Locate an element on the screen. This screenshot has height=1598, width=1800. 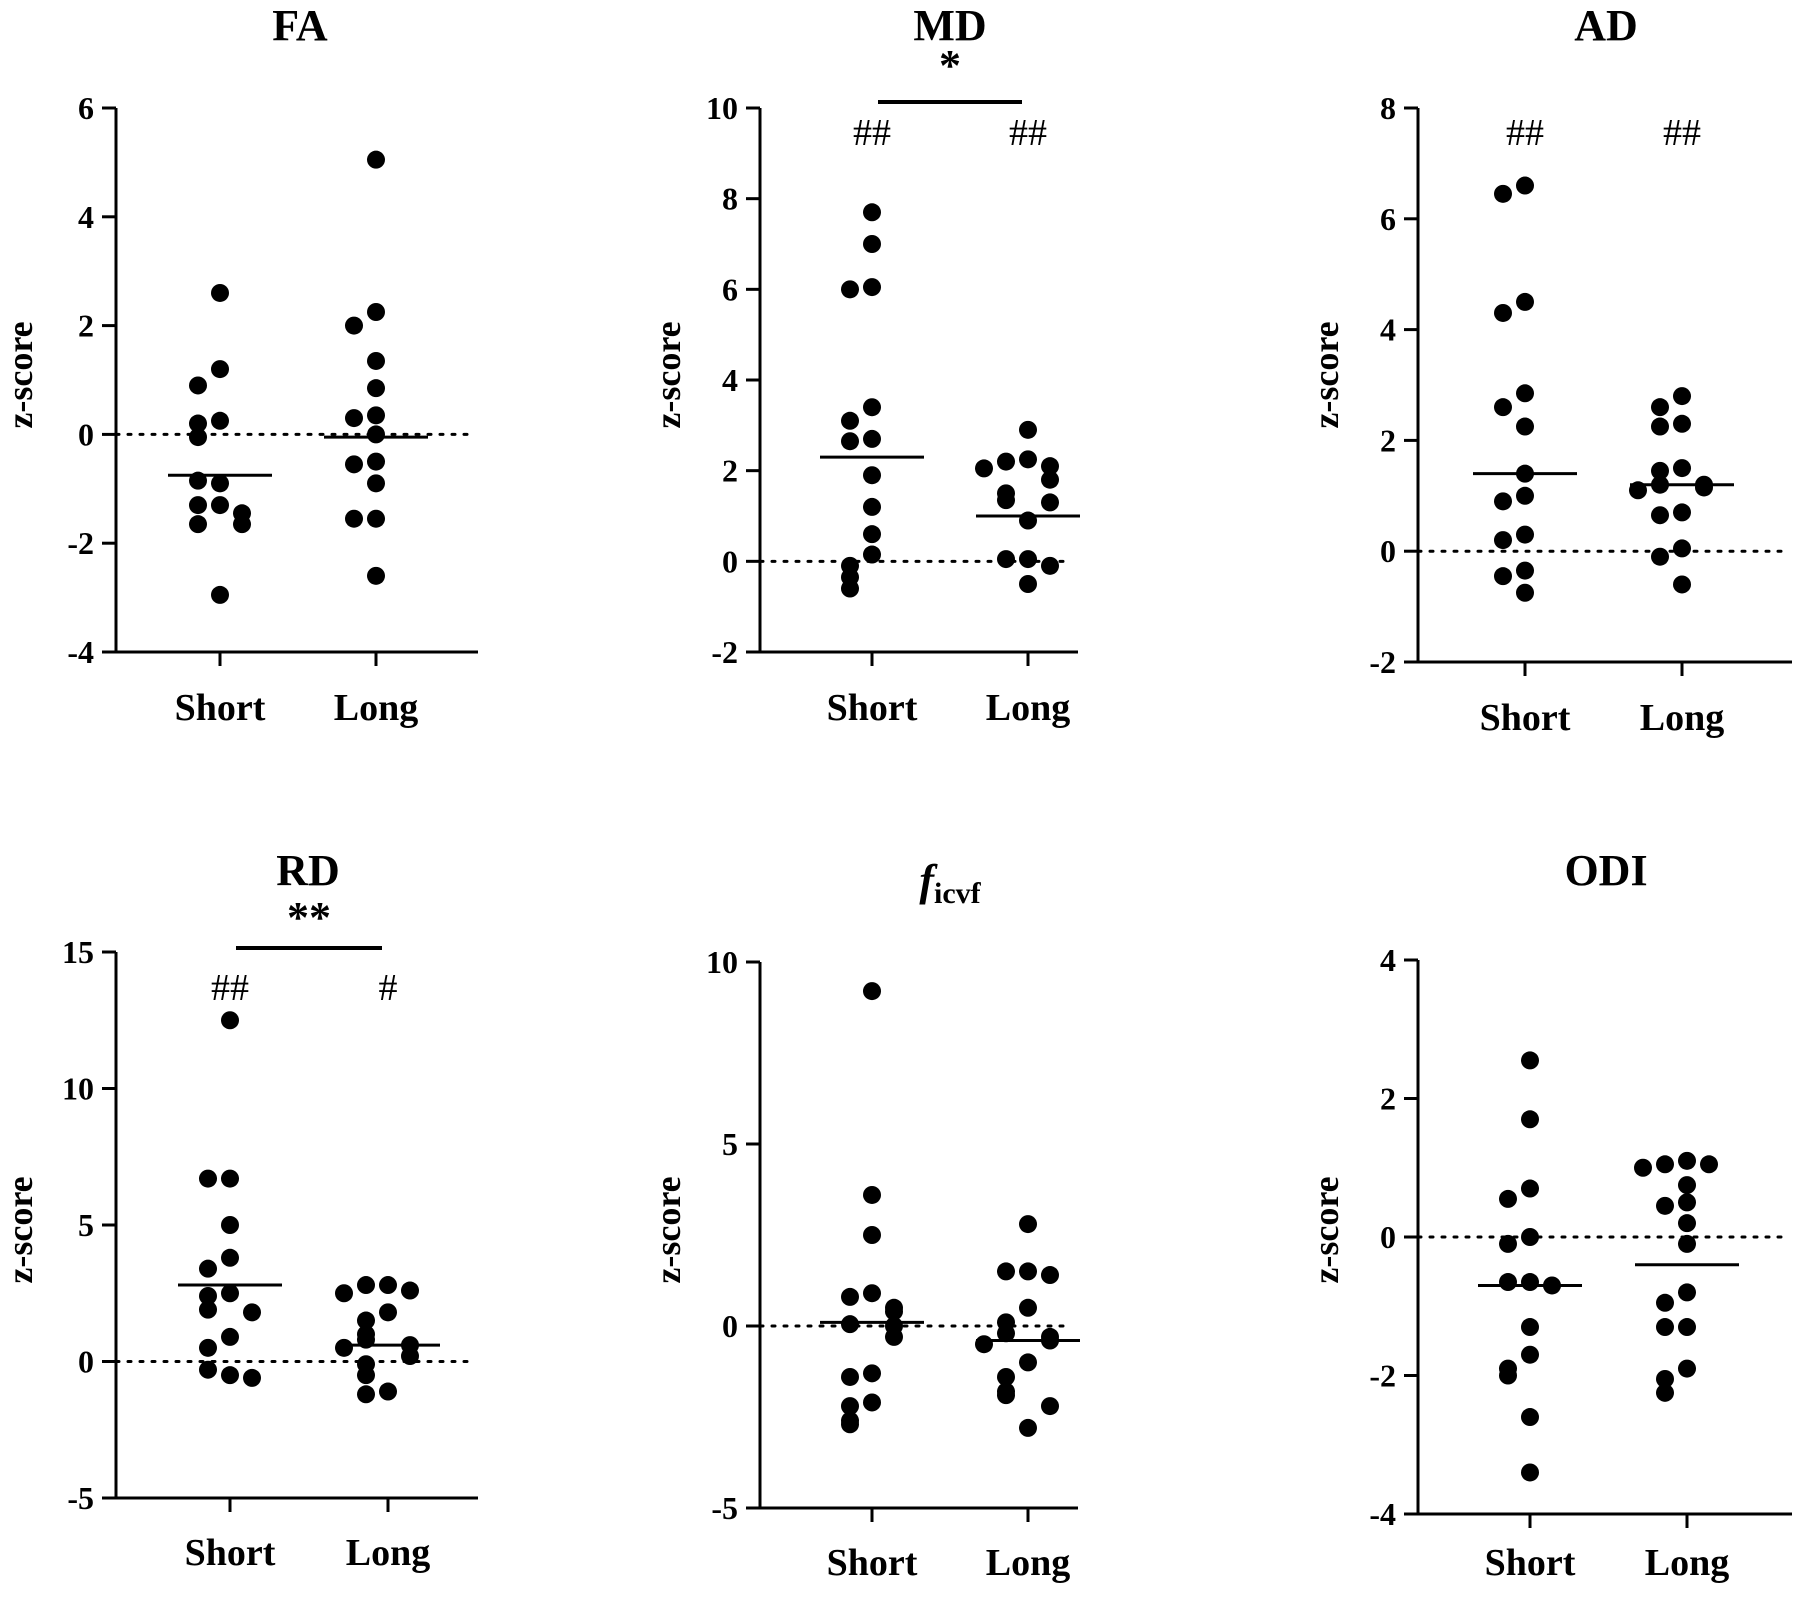
panel-title: RD is located at coordinates (308, 870).